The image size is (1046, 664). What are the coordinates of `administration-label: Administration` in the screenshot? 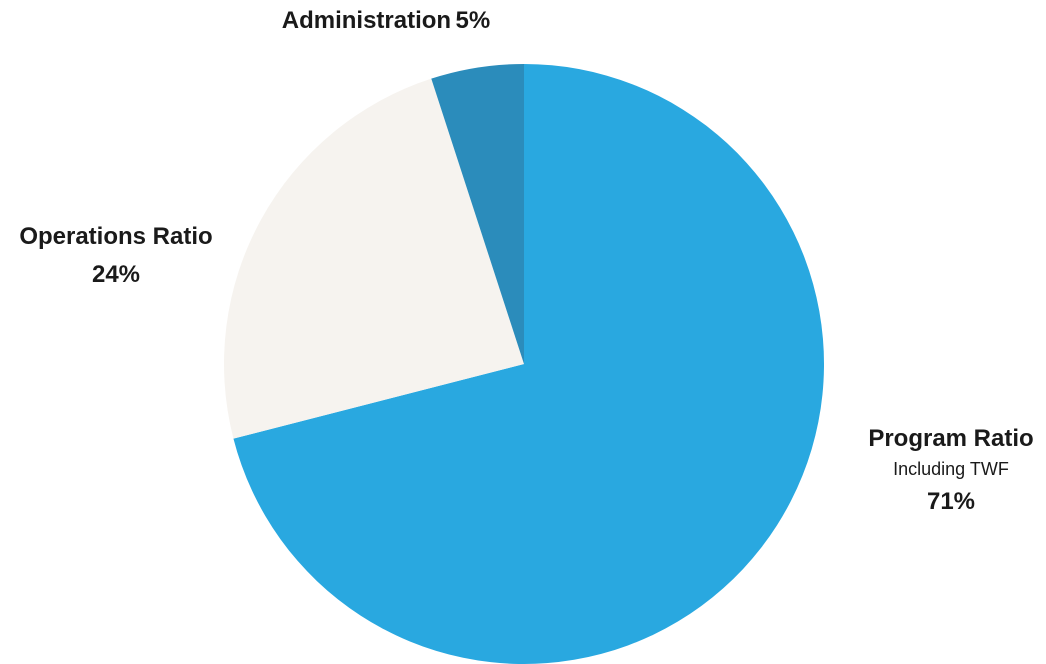 It's located at (366, 20).